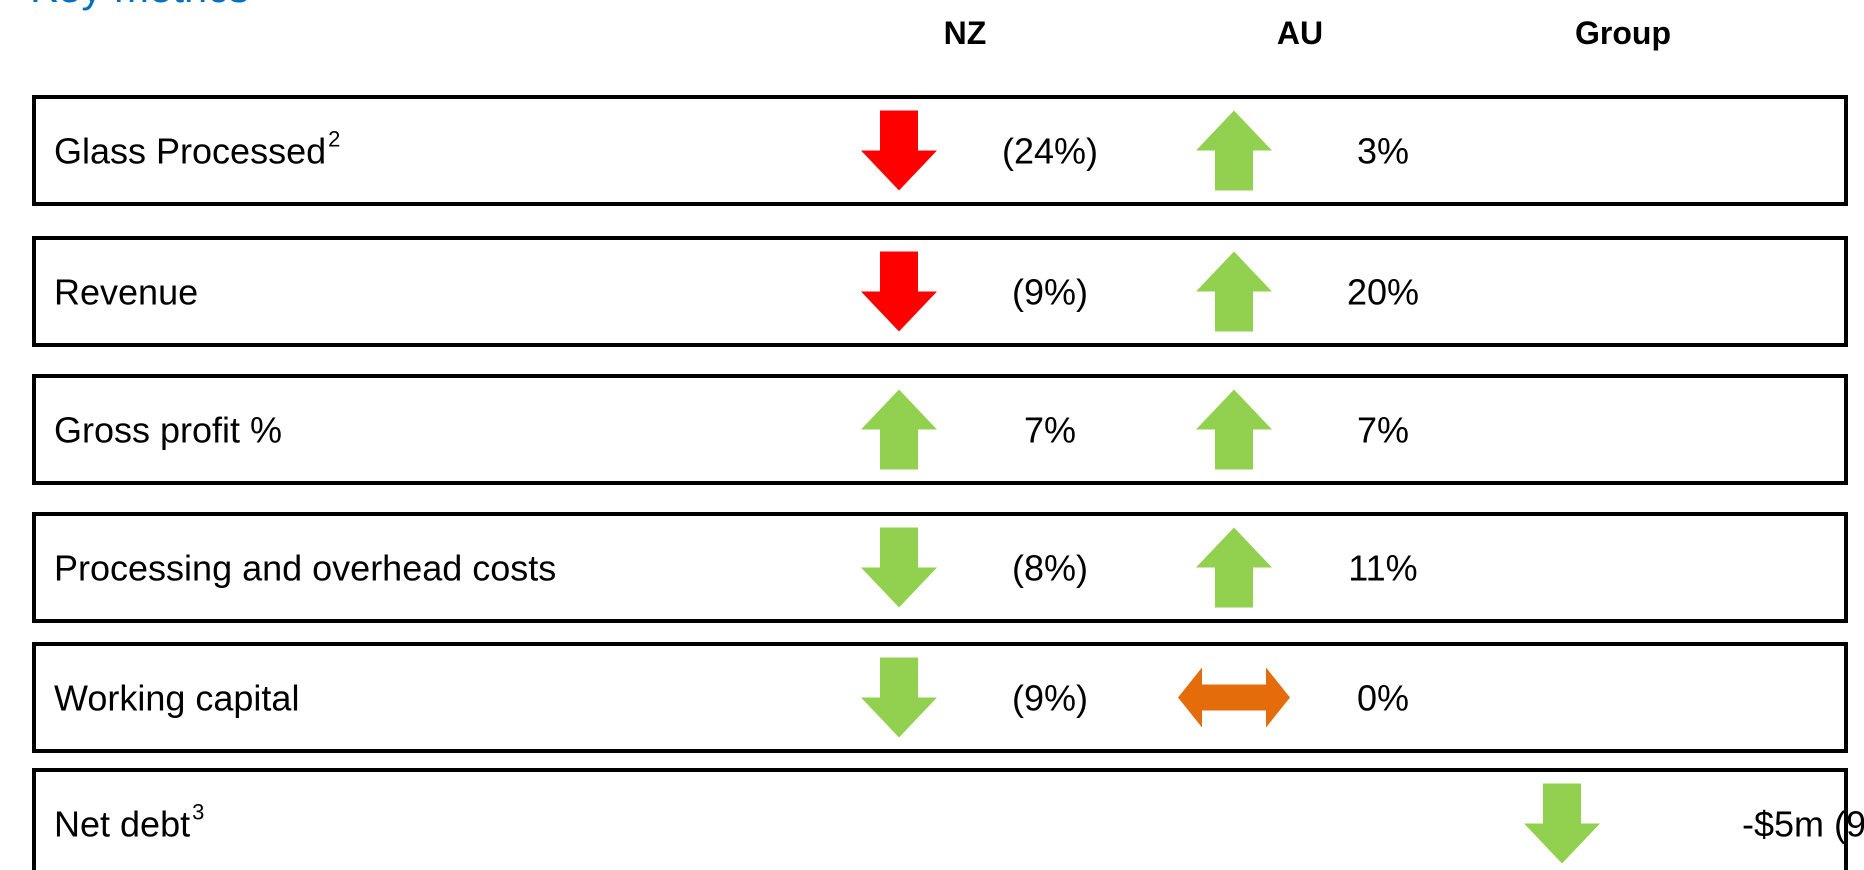  What do you see at coordinates (1623, 33) in the screenshot?
I see `column-header: Group` at bounding box center [1623, 33].